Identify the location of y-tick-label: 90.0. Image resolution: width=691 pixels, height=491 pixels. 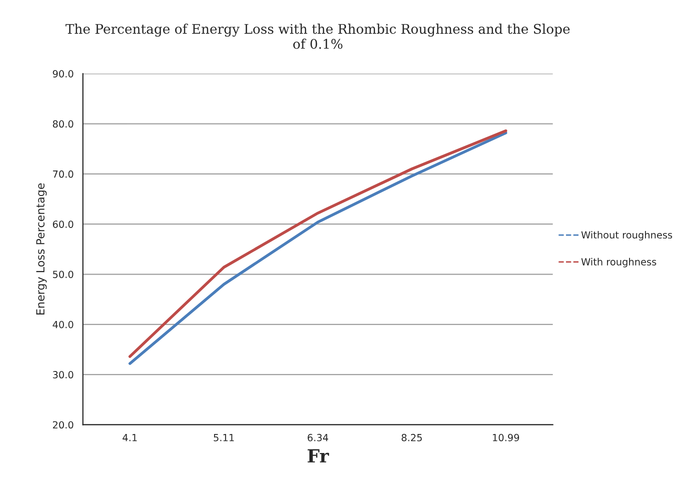
(63, 74).